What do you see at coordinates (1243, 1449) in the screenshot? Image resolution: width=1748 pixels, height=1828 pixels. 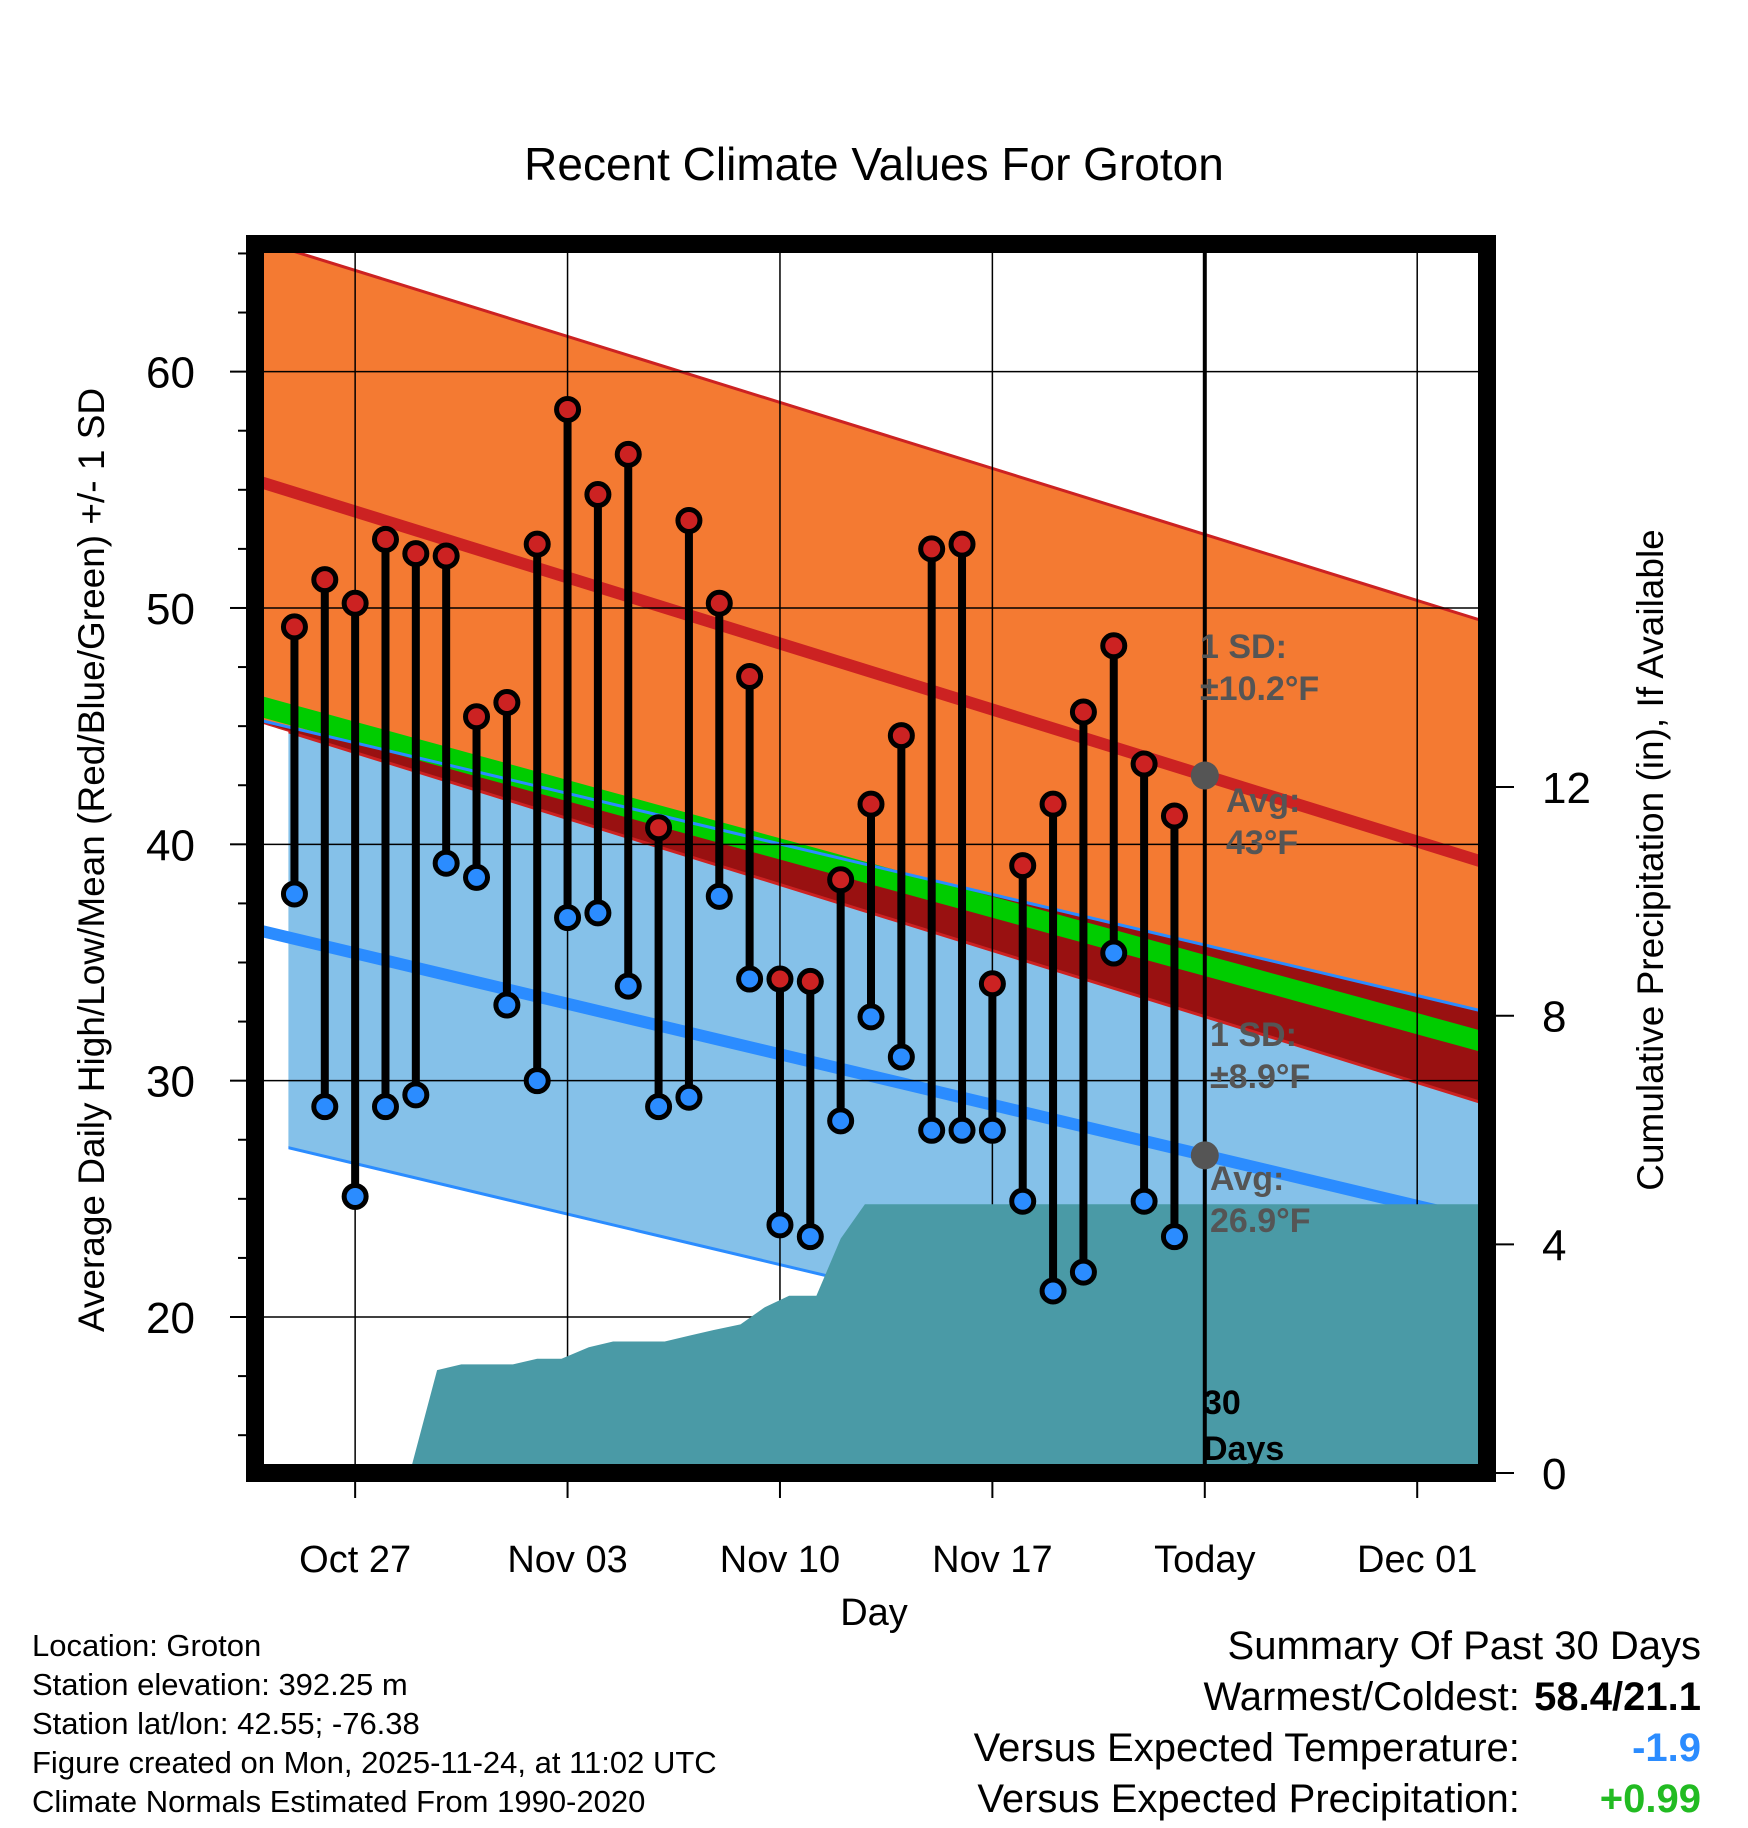 I see `days-line2: Days` at bounding box center [1243, 1449].